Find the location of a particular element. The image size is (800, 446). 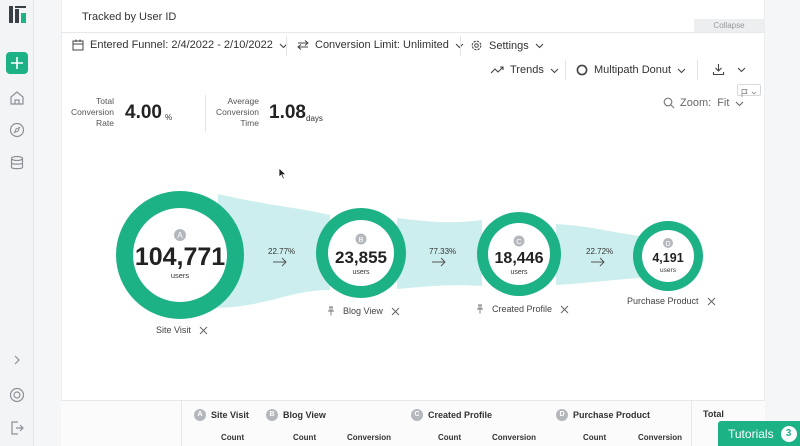

date-range-label: Entered Funnel: 2/4/2022 - 2/10/2022 is located at coordinates (181, 45).